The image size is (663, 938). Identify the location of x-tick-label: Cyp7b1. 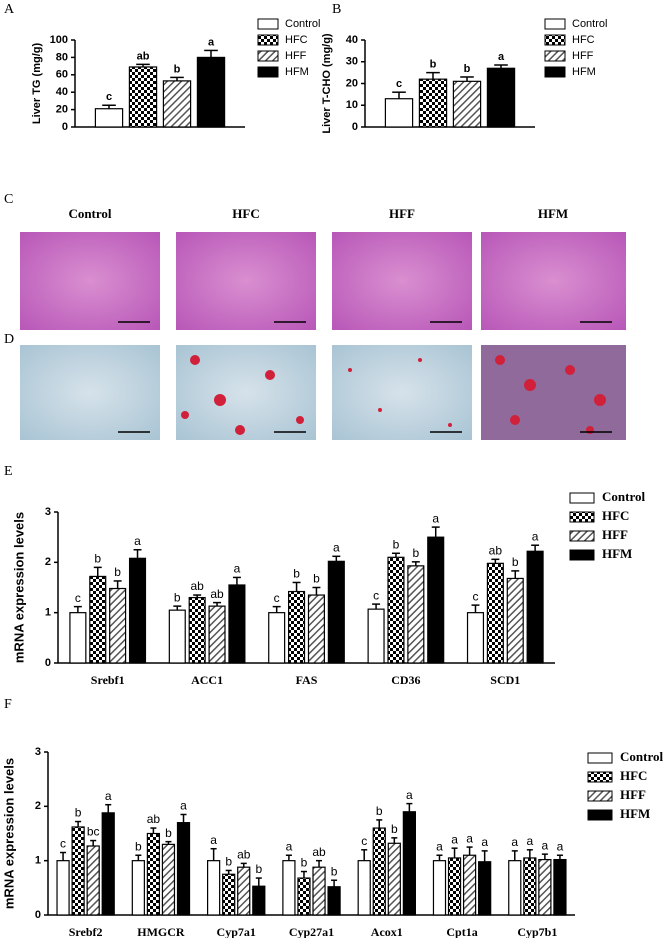
(537, 931).